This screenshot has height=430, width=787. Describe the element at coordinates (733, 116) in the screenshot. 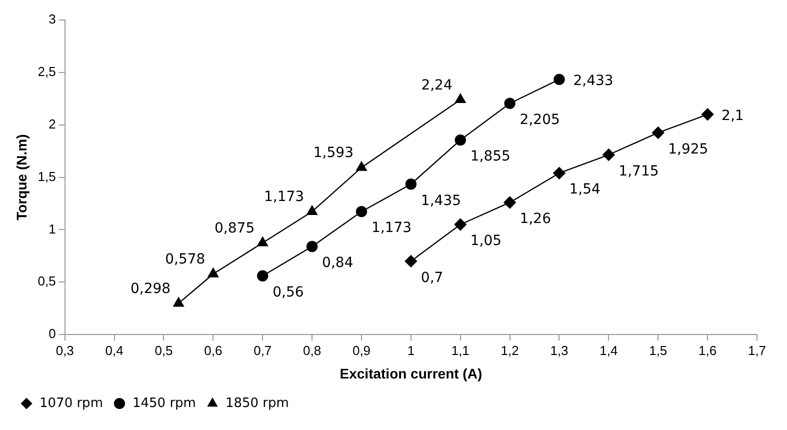

I see `data-label: 2,1` at that location.